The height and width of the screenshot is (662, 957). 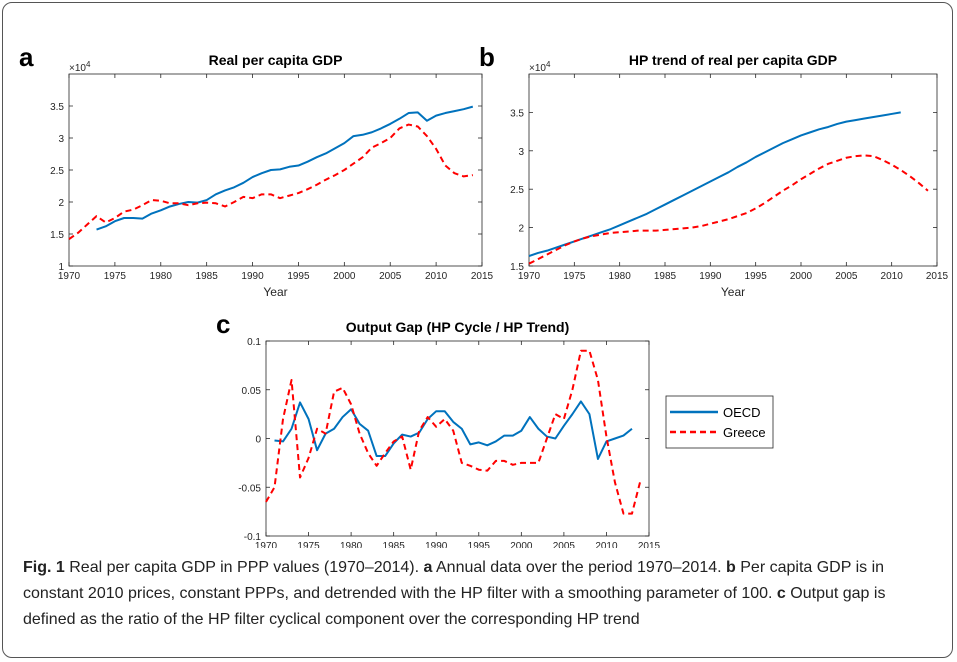 What do you see at coordinates (731, 567) in the screenshot?
I see `caption-letter: b` at bounding box center [731, 567].